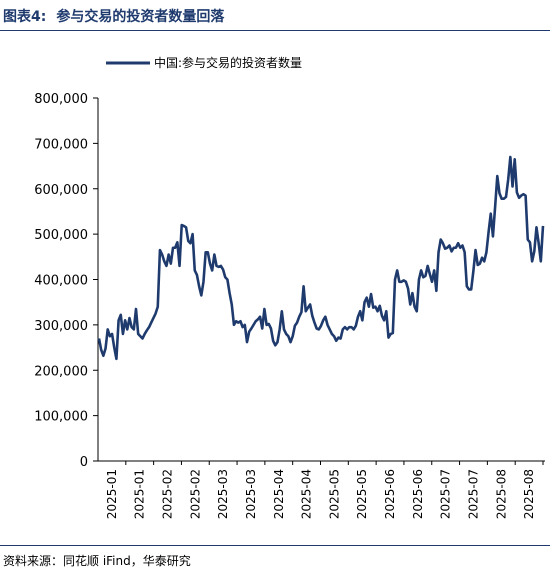 Image resolution: width=550 pixels, height=574 pixels. What do you see at coordinates (61, 417) in the screenshot?
I see `y-tick-label: 100,000` at bounding box center [61, 417].